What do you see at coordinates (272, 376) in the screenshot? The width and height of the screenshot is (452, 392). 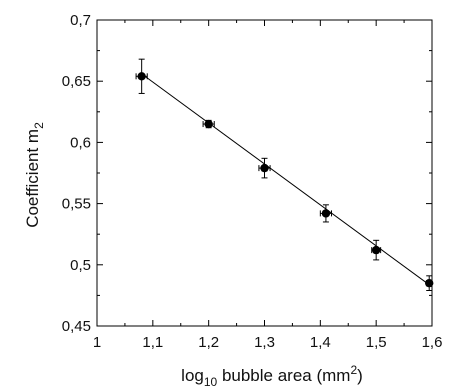 I see `x-axis-title: log10 bubble area (mm2)` at bounding box center [272, 376].